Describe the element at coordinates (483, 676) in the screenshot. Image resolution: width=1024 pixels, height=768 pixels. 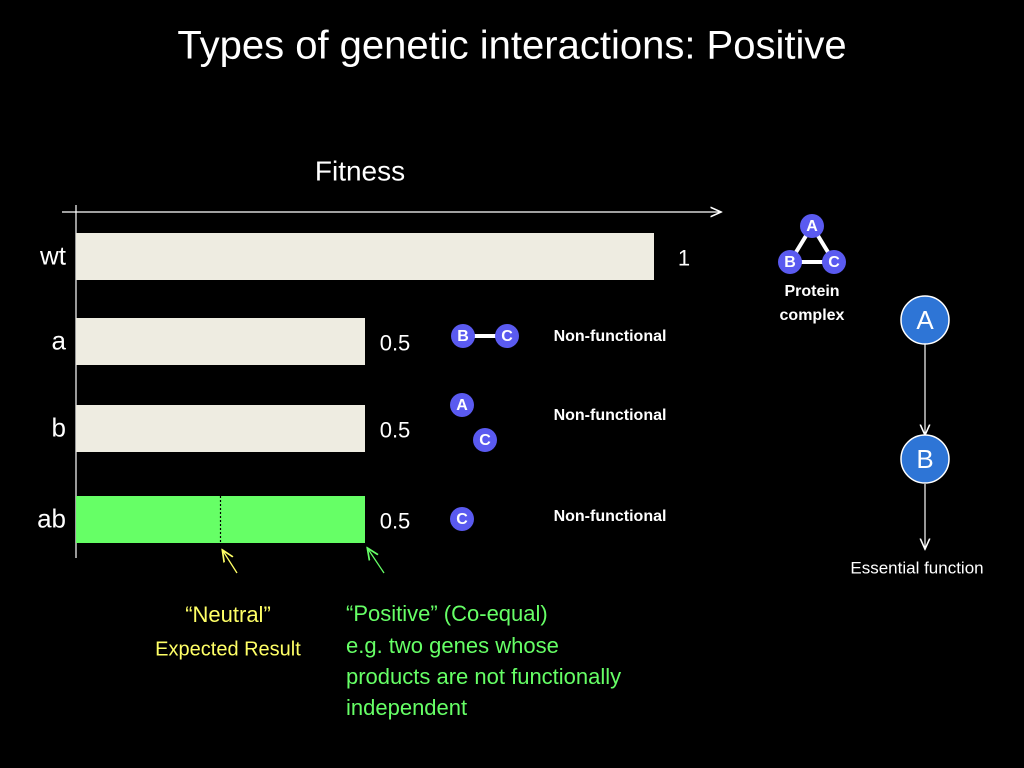
I see `positive-text: products are not functionally` at that location.